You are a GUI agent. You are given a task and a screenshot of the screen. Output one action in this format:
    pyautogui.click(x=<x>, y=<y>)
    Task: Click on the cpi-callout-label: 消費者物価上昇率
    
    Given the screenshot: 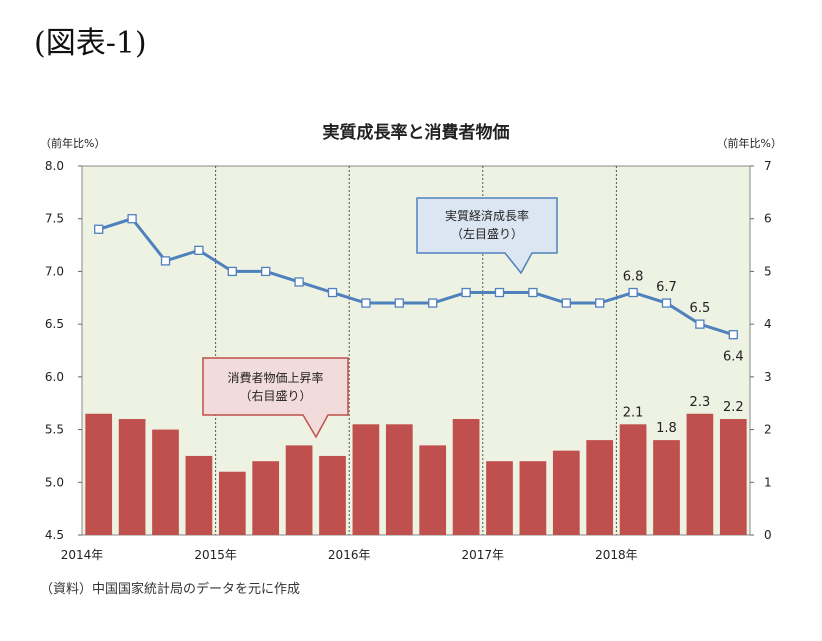 What is the action you would take?
    pyautogui.click(x=275, y=377)
    